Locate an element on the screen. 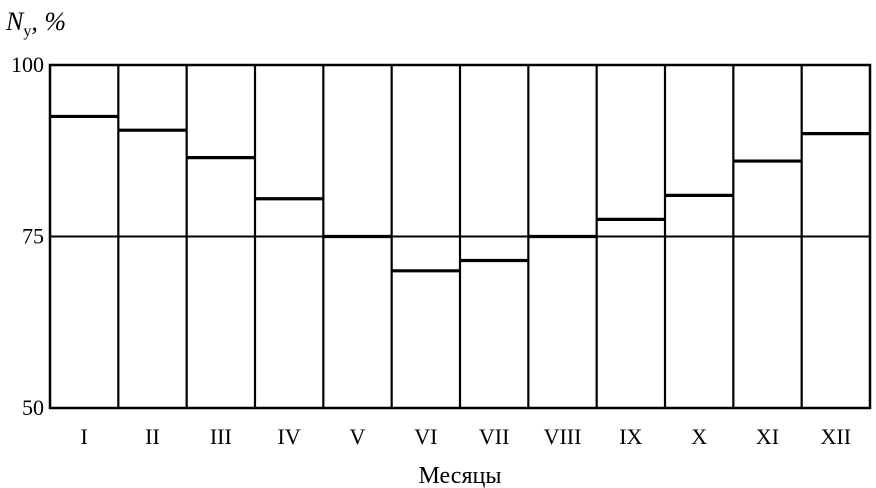 Image resolution: width=876 pixels, height=488 pixels. x-tick-label: V is located at coordinates (358, 436).